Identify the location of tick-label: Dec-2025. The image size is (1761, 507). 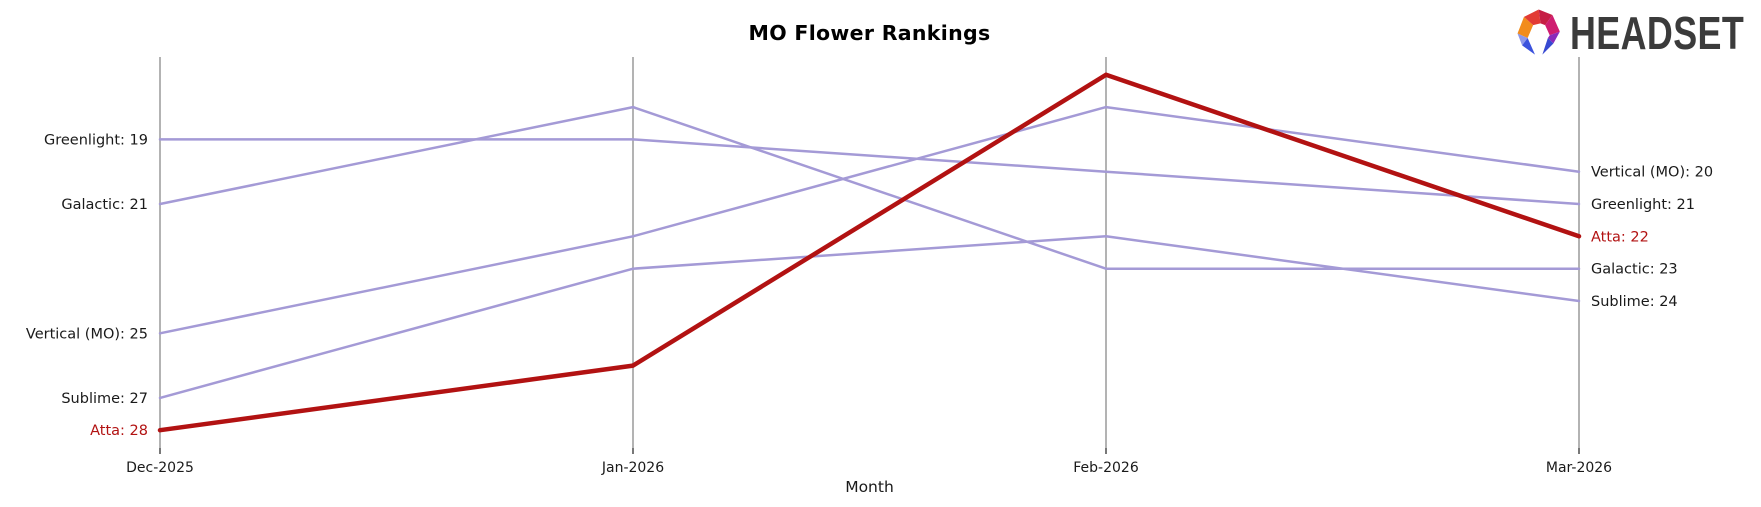
(160, 468).